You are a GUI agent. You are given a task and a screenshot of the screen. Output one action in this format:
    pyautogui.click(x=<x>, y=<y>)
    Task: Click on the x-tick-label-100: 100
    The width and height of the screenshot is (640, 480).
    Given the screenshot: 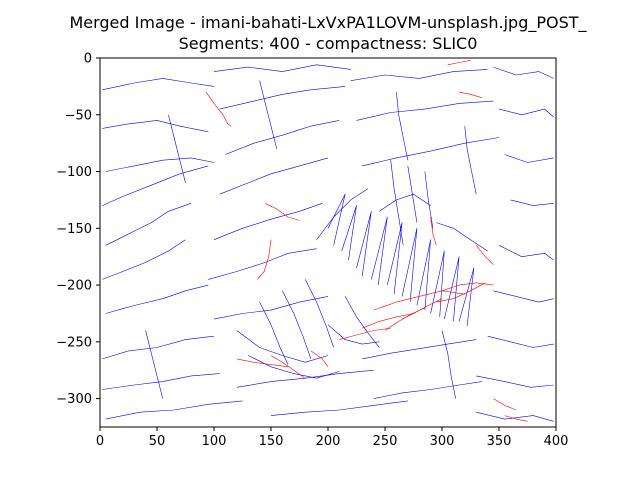 What is the action you would take?
    pyautogui.click(x=214, y=441)
    